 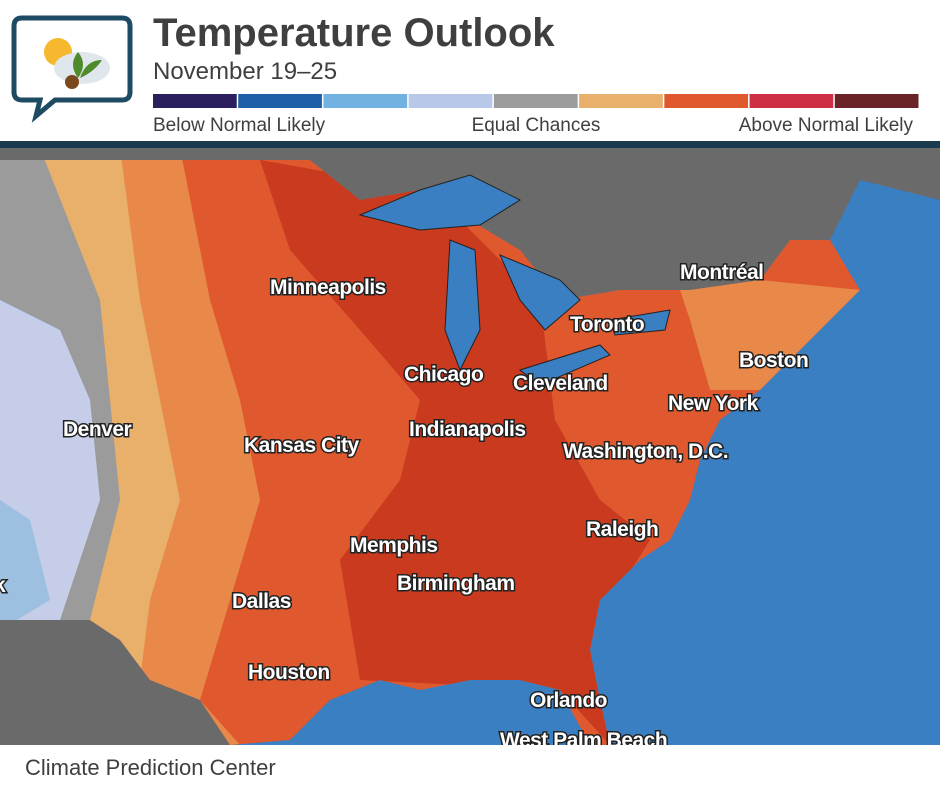 What do you see at coordinates (607, 324) in the screenshot?
I see `city-label: Toronto` at bounding box center [607, 324].